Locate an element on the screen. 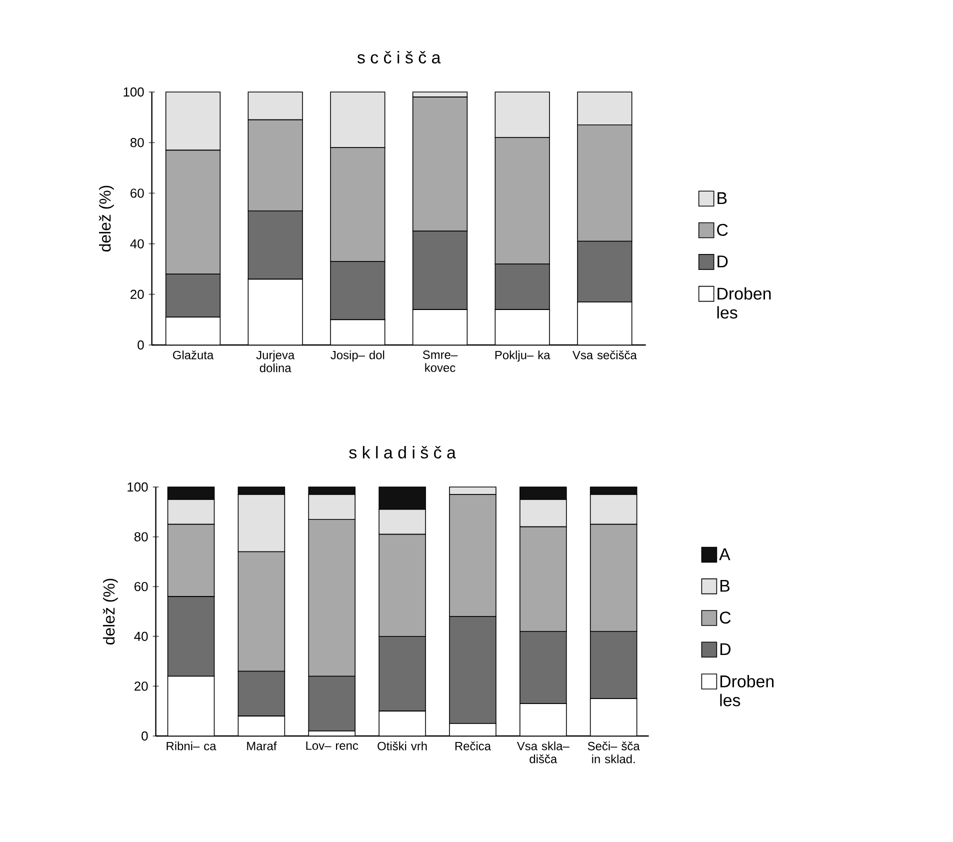 The image size is (953, 842). x-tick-label: Seči– šča in sklad. is located at coordinates (614, 753).